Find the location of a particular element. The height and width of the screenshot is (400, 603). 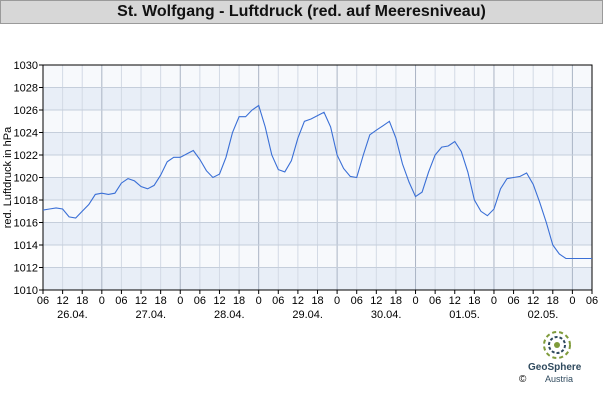

y-tick-label: 1020 is located at coordinates (26, 179).